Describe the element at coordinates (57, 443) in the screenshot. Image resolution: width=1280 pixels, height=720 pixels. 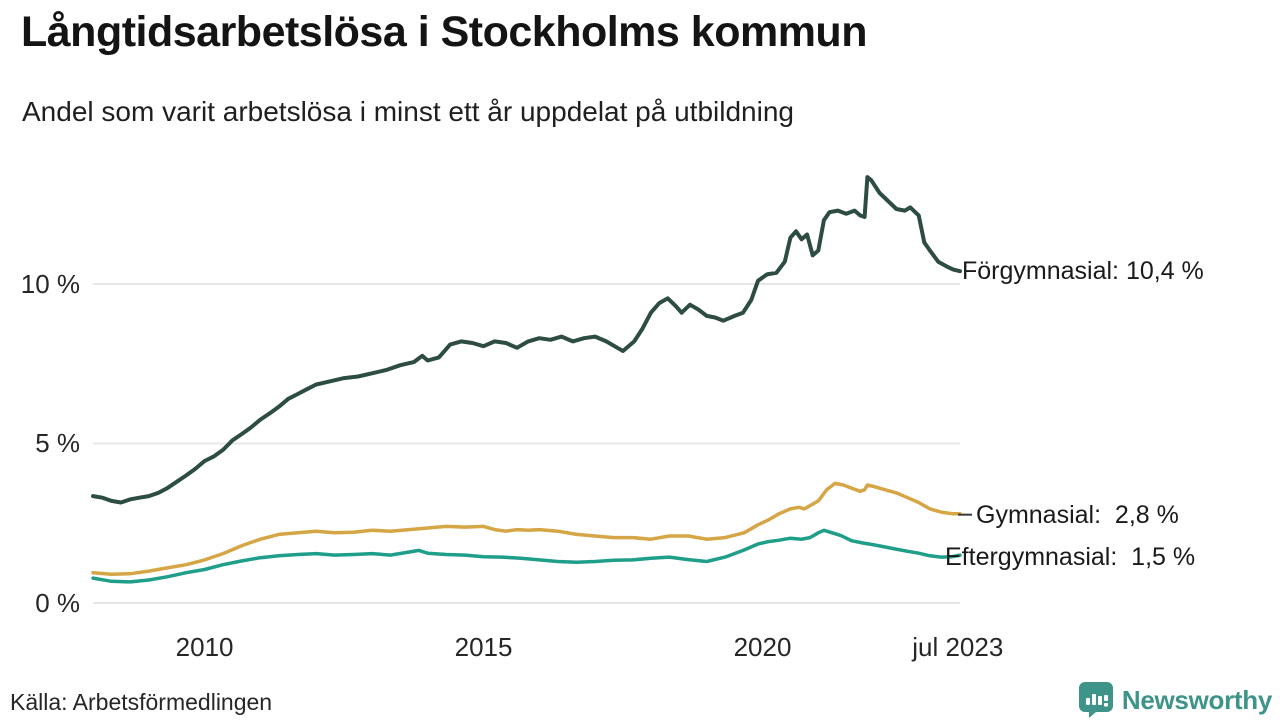
I see `y-axis-tick-label: 5 %` at that location.